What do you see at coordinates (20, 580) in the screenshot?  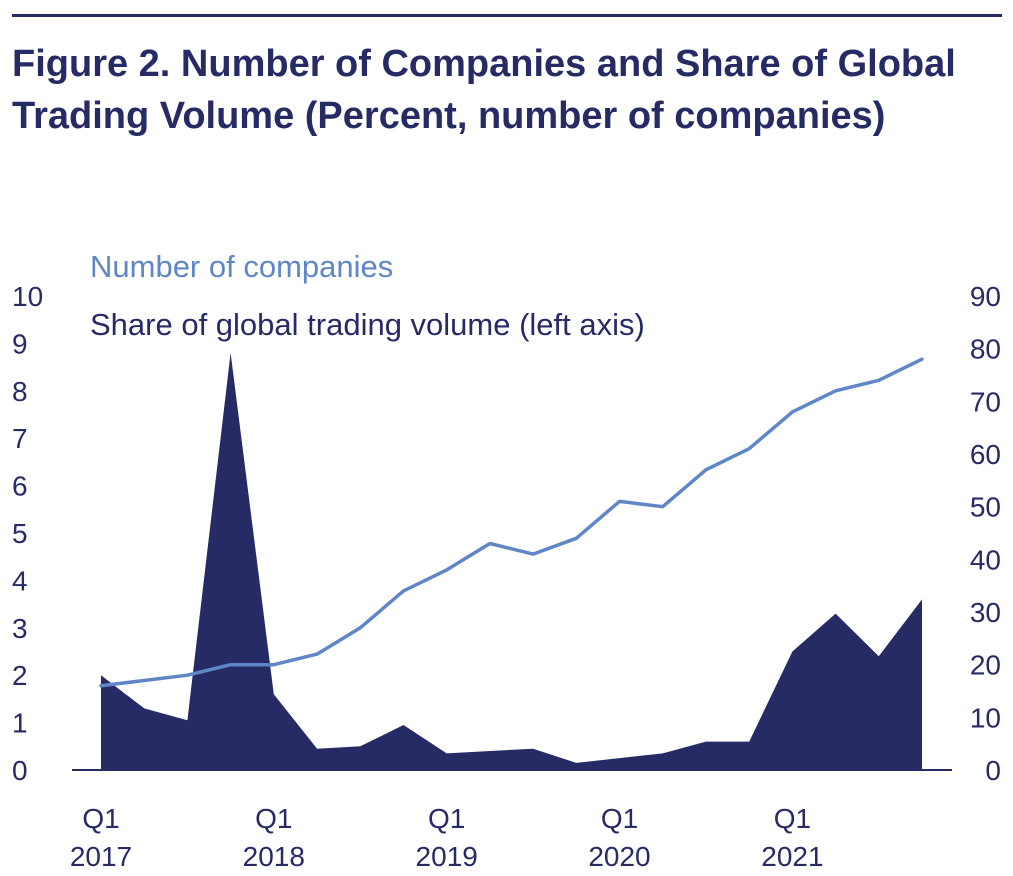 I see `left-axis-tick-label: 4` at bounding box center [20, 580].